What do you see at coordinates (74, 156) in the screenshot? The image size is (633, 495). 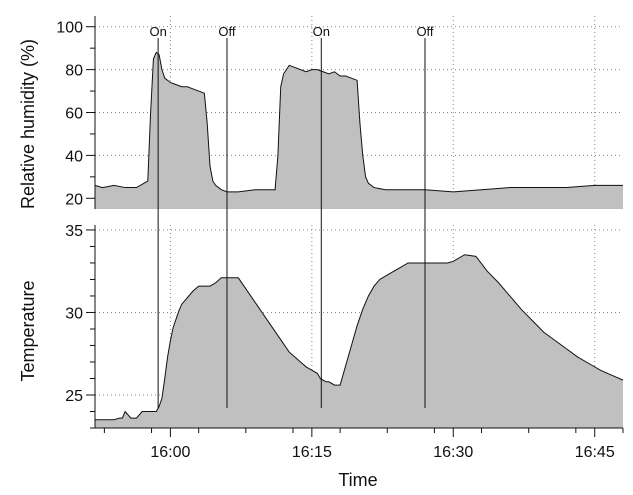 I see `rh-y-tick-label: 40` at bounding box center [74, 156].